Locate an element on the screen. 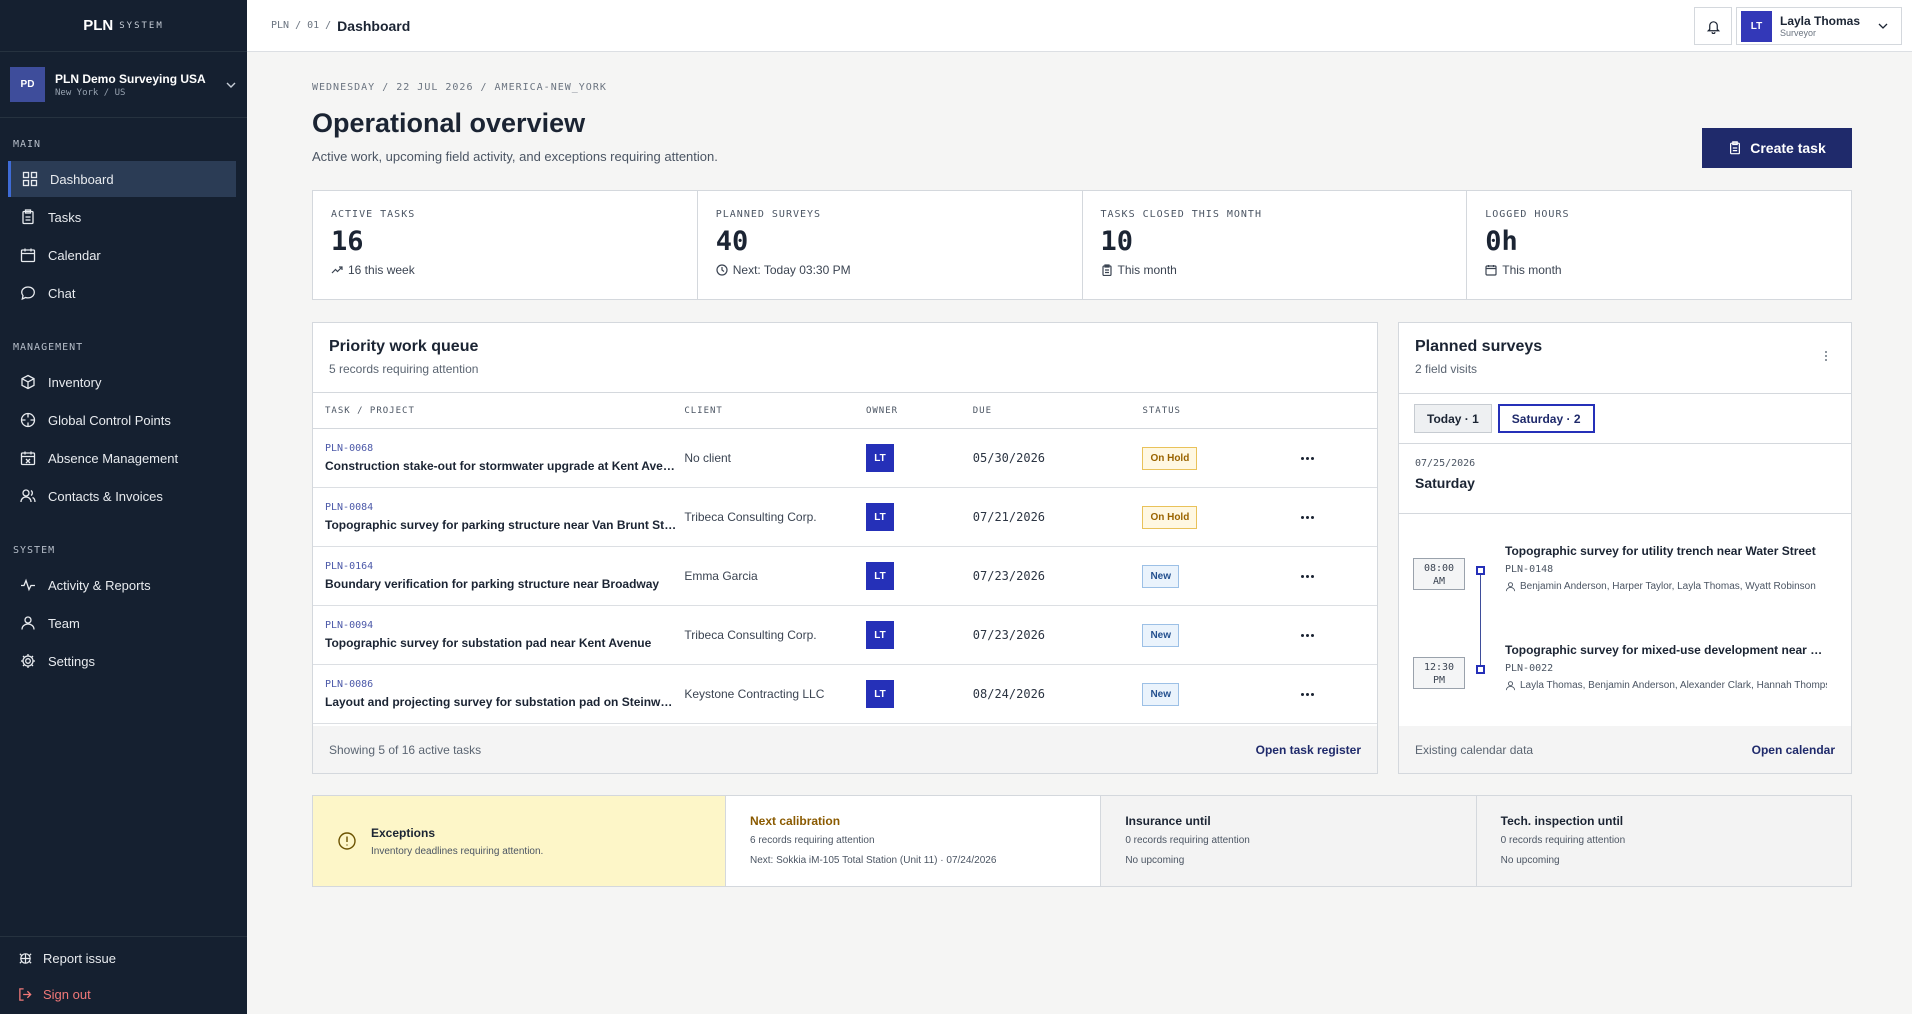 The image size is (1912, 1014). sidebar-item-contacts-invoices: Contacts & Invoices is located at coordinates (122, 496).